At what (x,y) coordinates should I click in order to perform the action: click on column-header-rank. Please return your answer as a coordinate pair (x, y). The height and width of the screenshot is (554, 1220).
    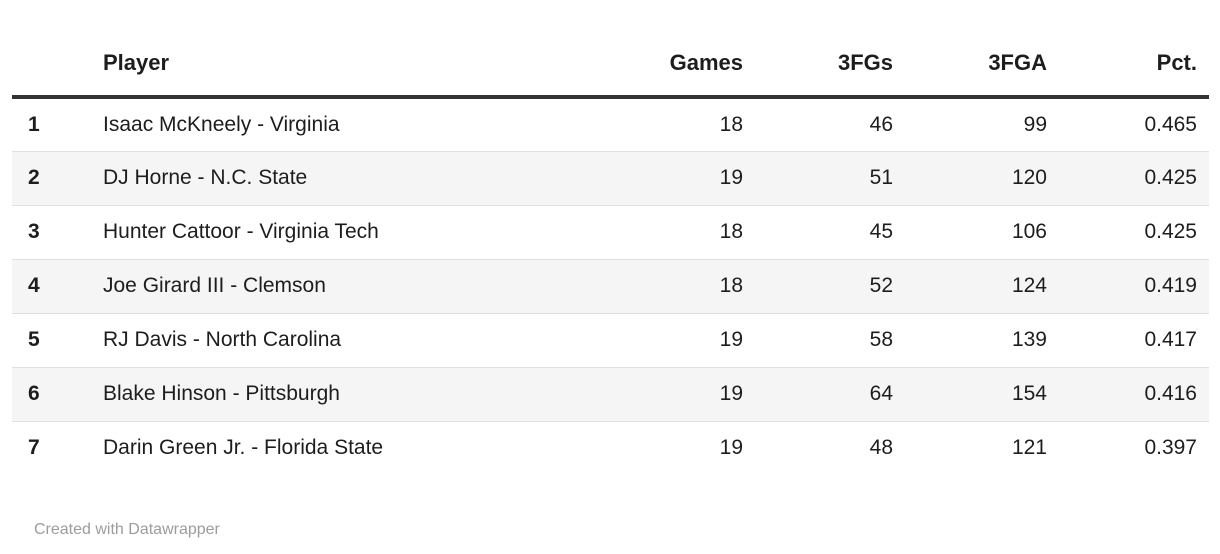
    Looking at the image, I should click on (57, 64).